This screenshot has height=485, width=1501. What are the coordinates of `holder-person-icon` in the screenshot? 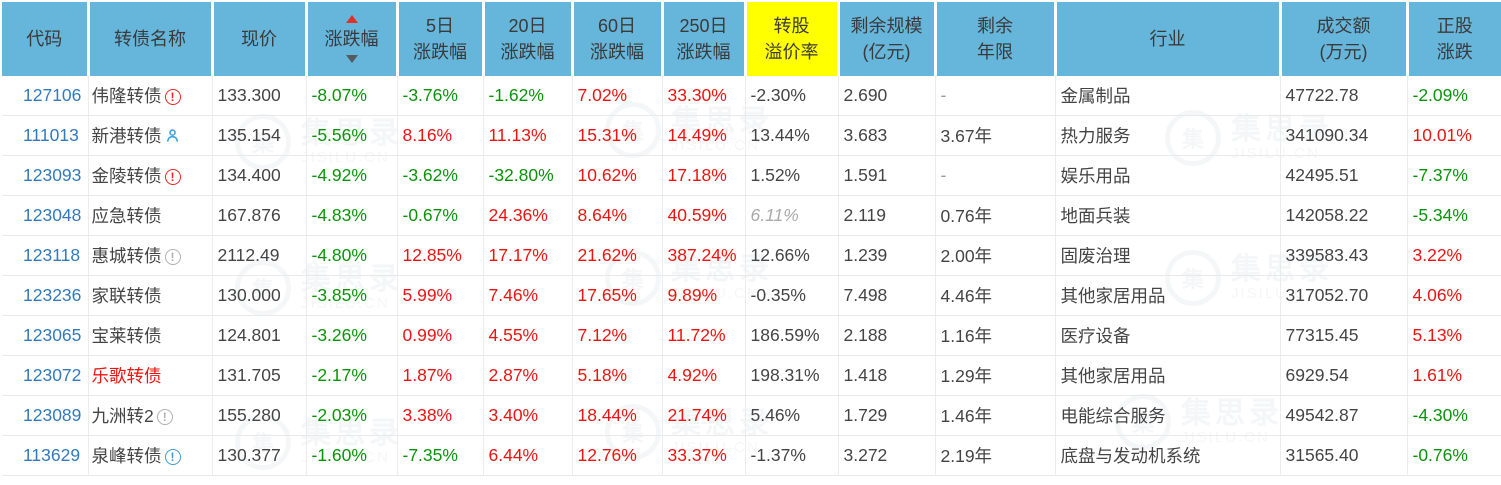 It's located at (172, 138).